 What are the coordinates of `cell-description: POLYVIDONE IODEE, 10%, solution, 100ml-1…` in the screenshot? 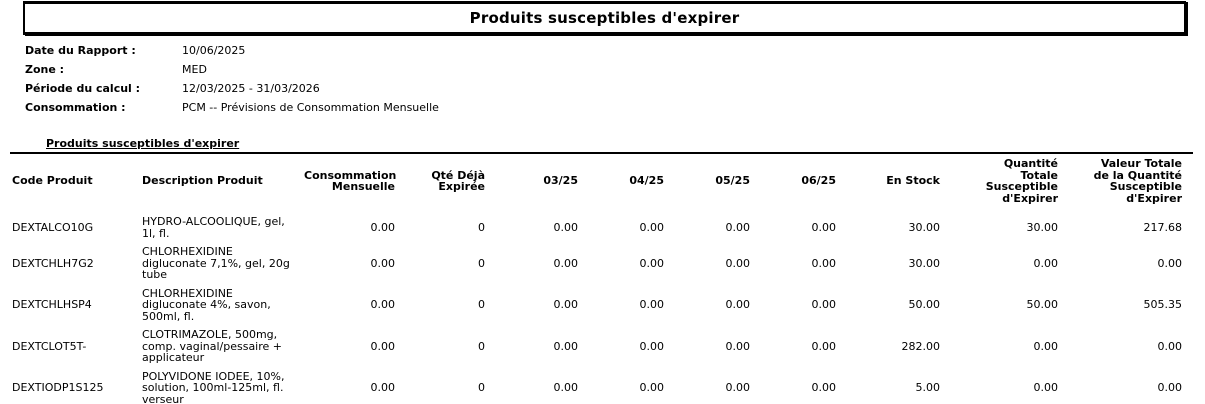 It's located at (213, 386).